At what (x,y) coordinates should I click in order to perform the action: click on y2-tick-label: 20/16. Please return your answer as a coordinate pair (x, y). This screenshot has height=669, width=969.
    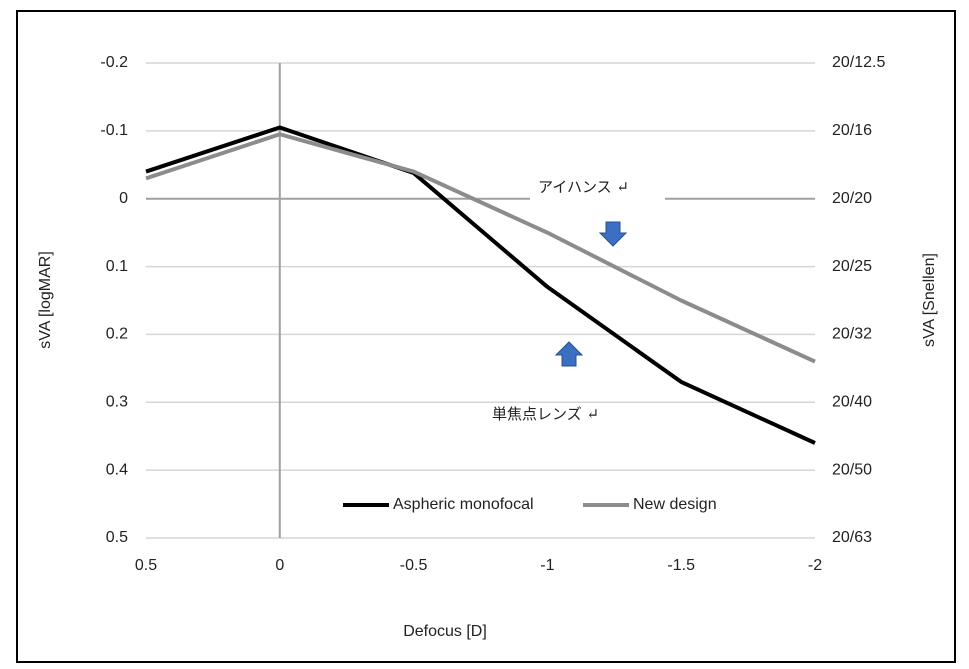
    Looking at the image, I should click on (852, 130).